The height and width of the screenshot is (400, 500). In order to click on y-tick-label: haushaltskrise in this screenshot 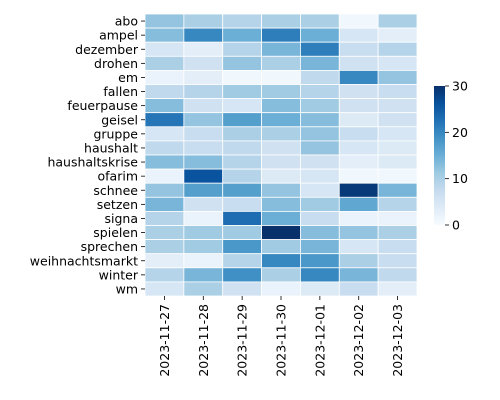, I will do `click(92, 162)`.